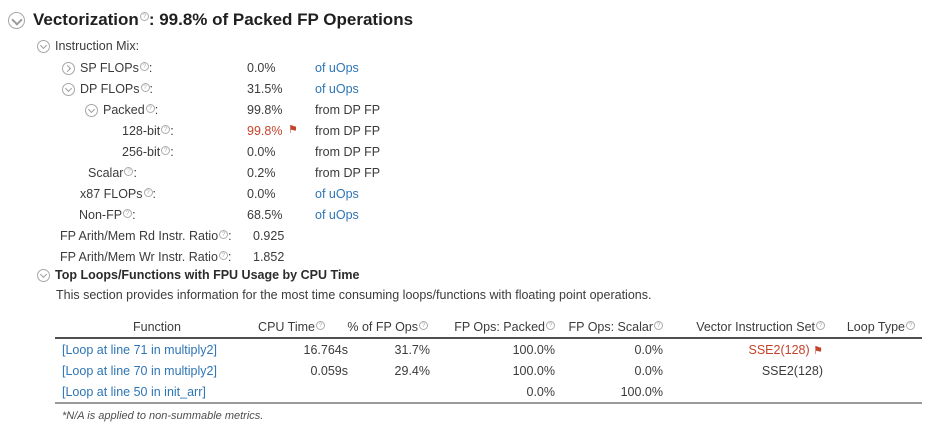 This screenshot has width=925, height=432. What do you see at coordinates (462, 132) in the screenshot?
I see `metric-row-128-bit: 128-bit?: 99.8% ⚑ from DP FP` at bounding box center [462, 132].